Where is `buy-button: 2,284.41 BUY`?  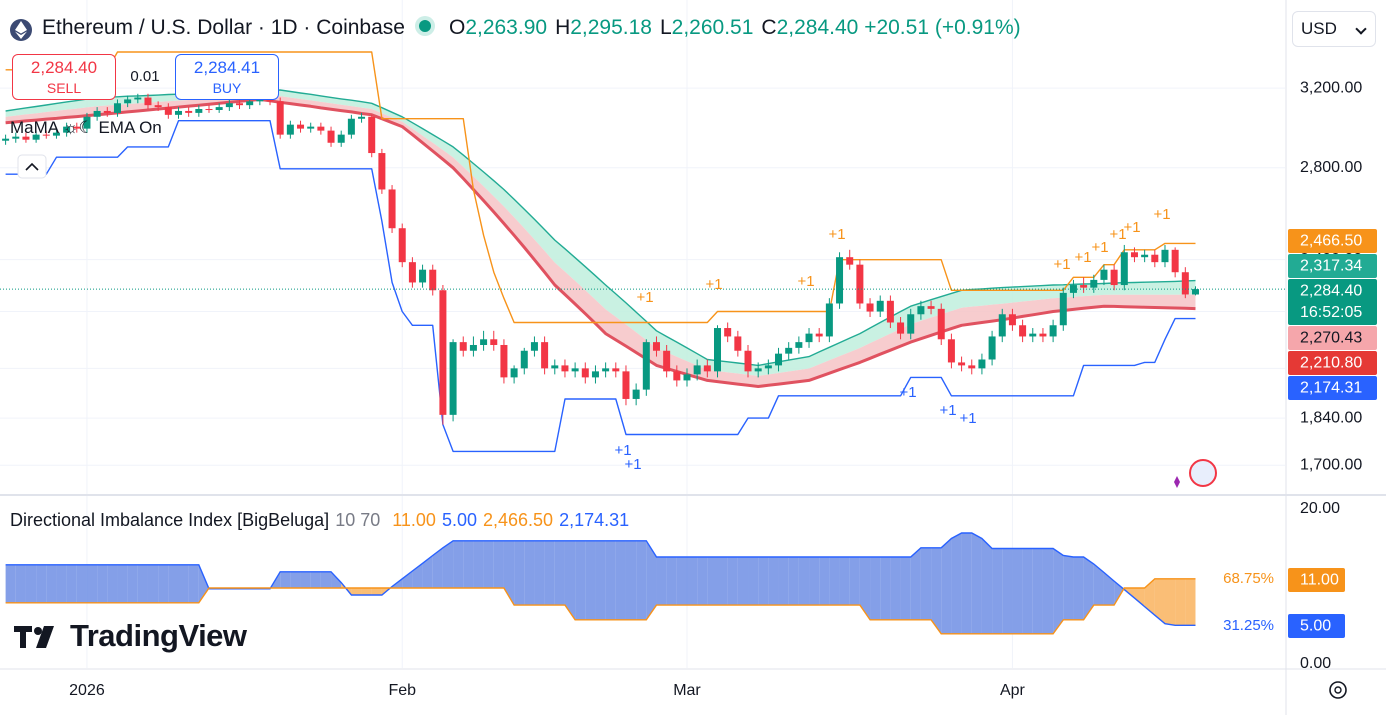
buy-button: 2,284.41 BUY is located at coordinates (227, 77).